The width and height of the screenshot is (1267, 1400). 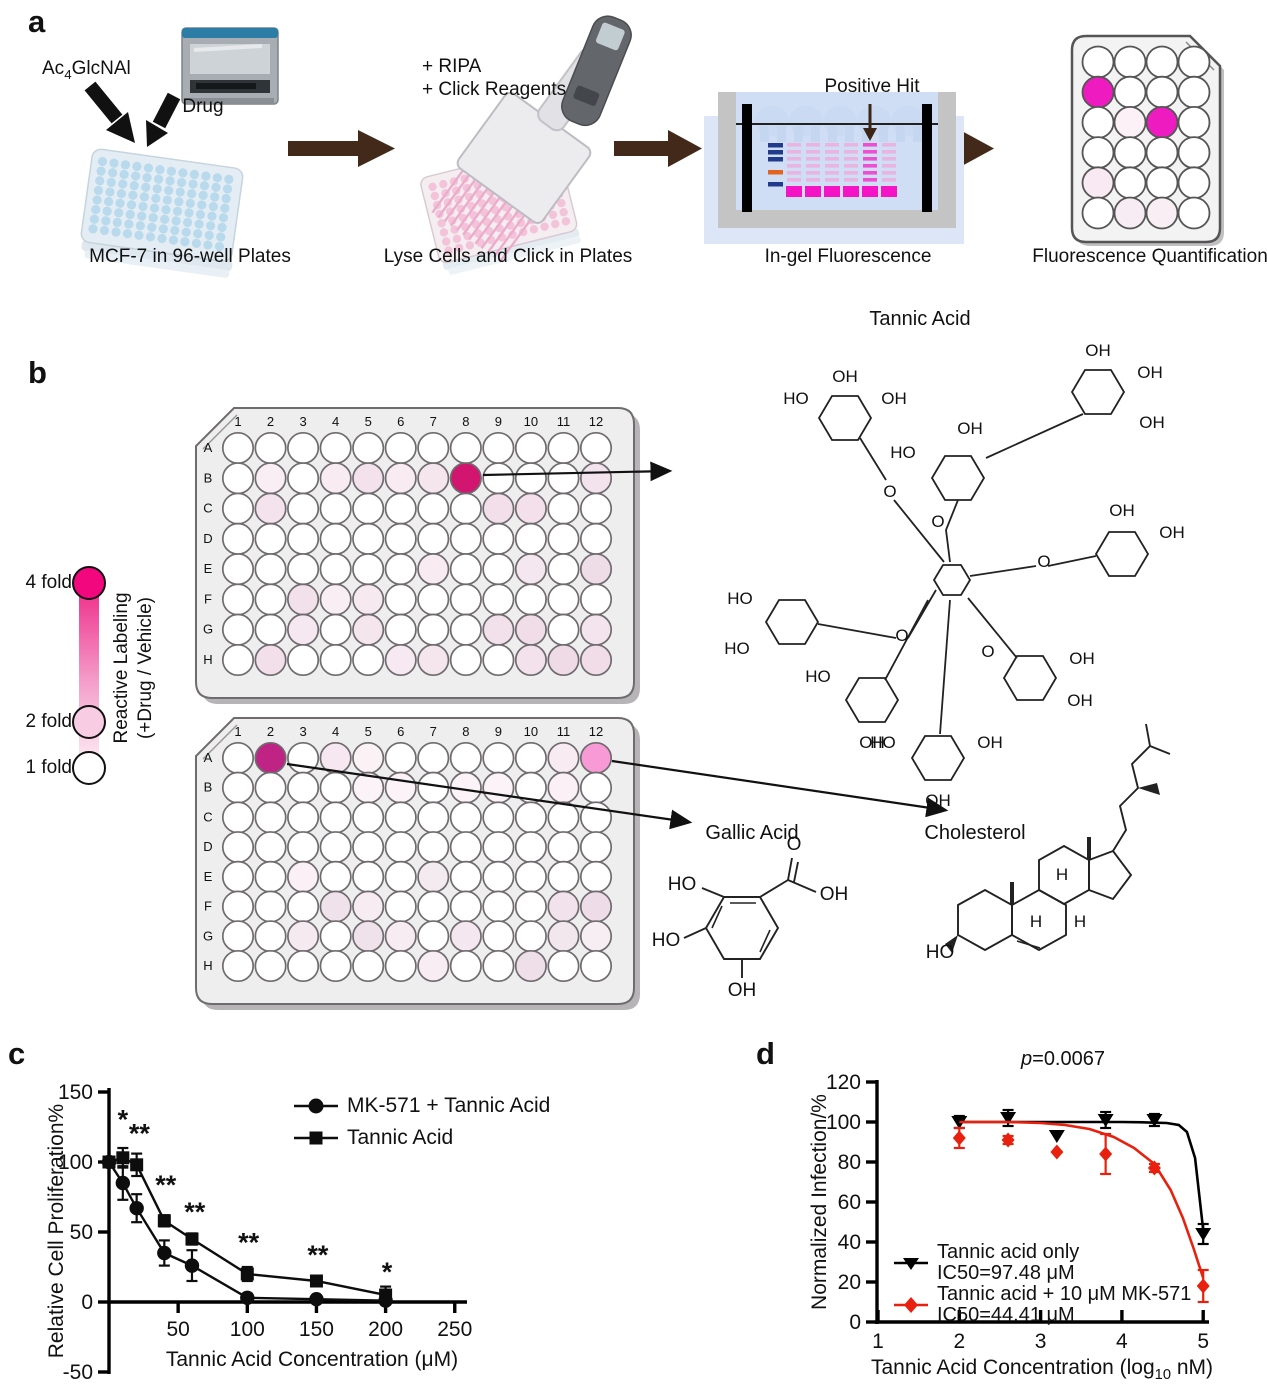 I want to click on well-E9, so click(x=498, y=876).